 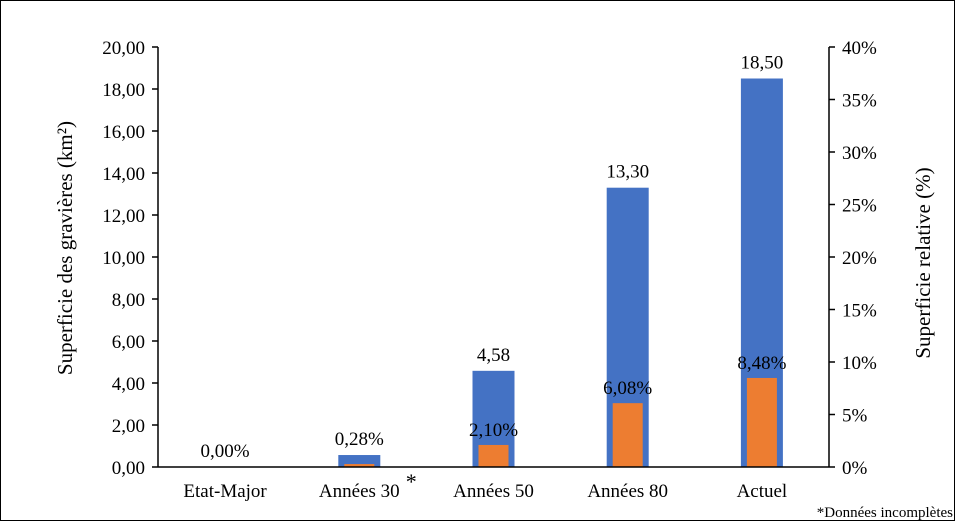 I want to click on left-tick-label: 16,00, so click(x=123, y=132).